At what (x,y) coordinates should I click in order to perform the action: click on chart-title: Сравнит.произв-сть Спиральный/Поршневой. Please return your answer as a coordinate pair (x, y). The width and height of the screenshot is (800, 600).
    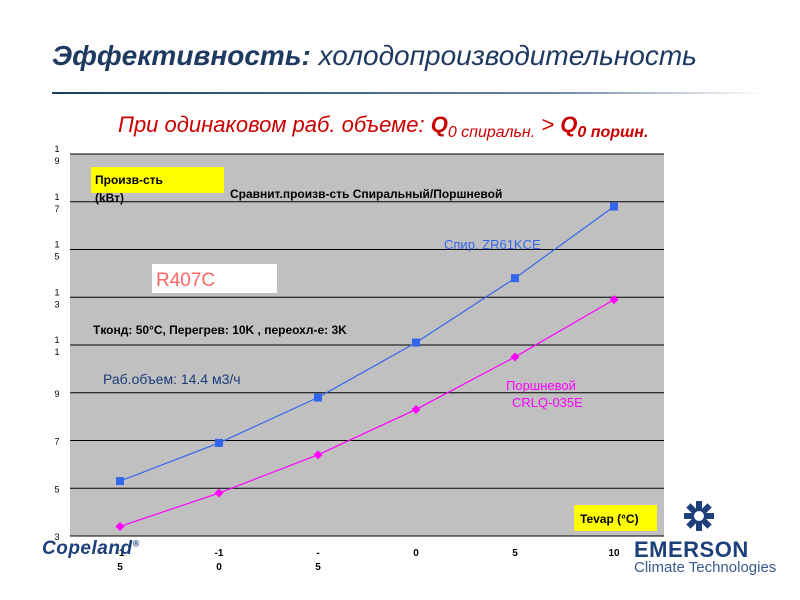
    Looking at the image, I should click on (366, 194).